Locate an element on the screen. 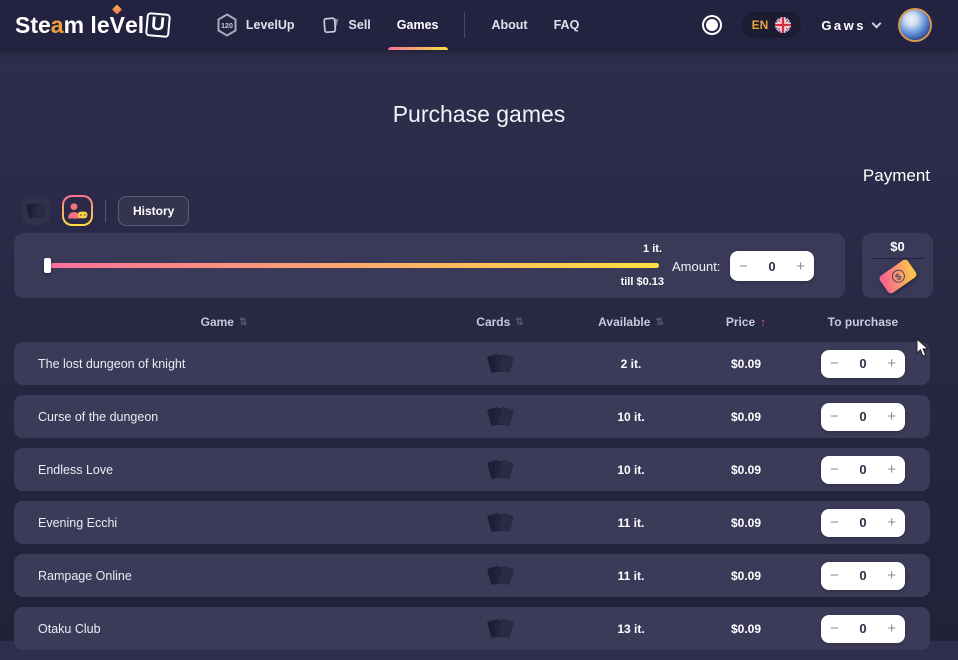 This screenshot has height=660, width=958. games-active-underline is located at coordinates (417, 48).